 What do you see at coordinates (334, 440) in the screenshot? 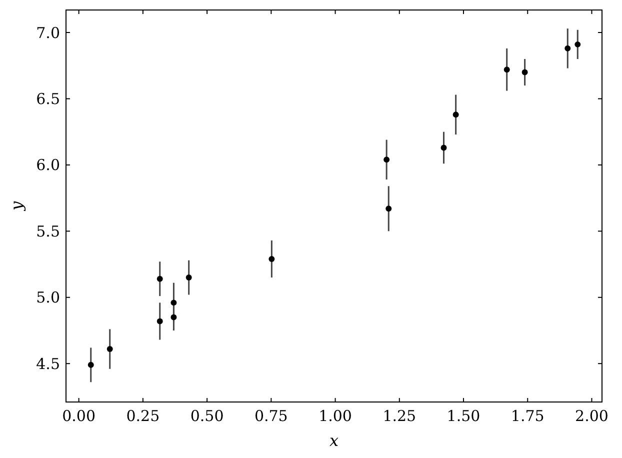
I see `x-axis-title: x` at bounding box center [334, 440].